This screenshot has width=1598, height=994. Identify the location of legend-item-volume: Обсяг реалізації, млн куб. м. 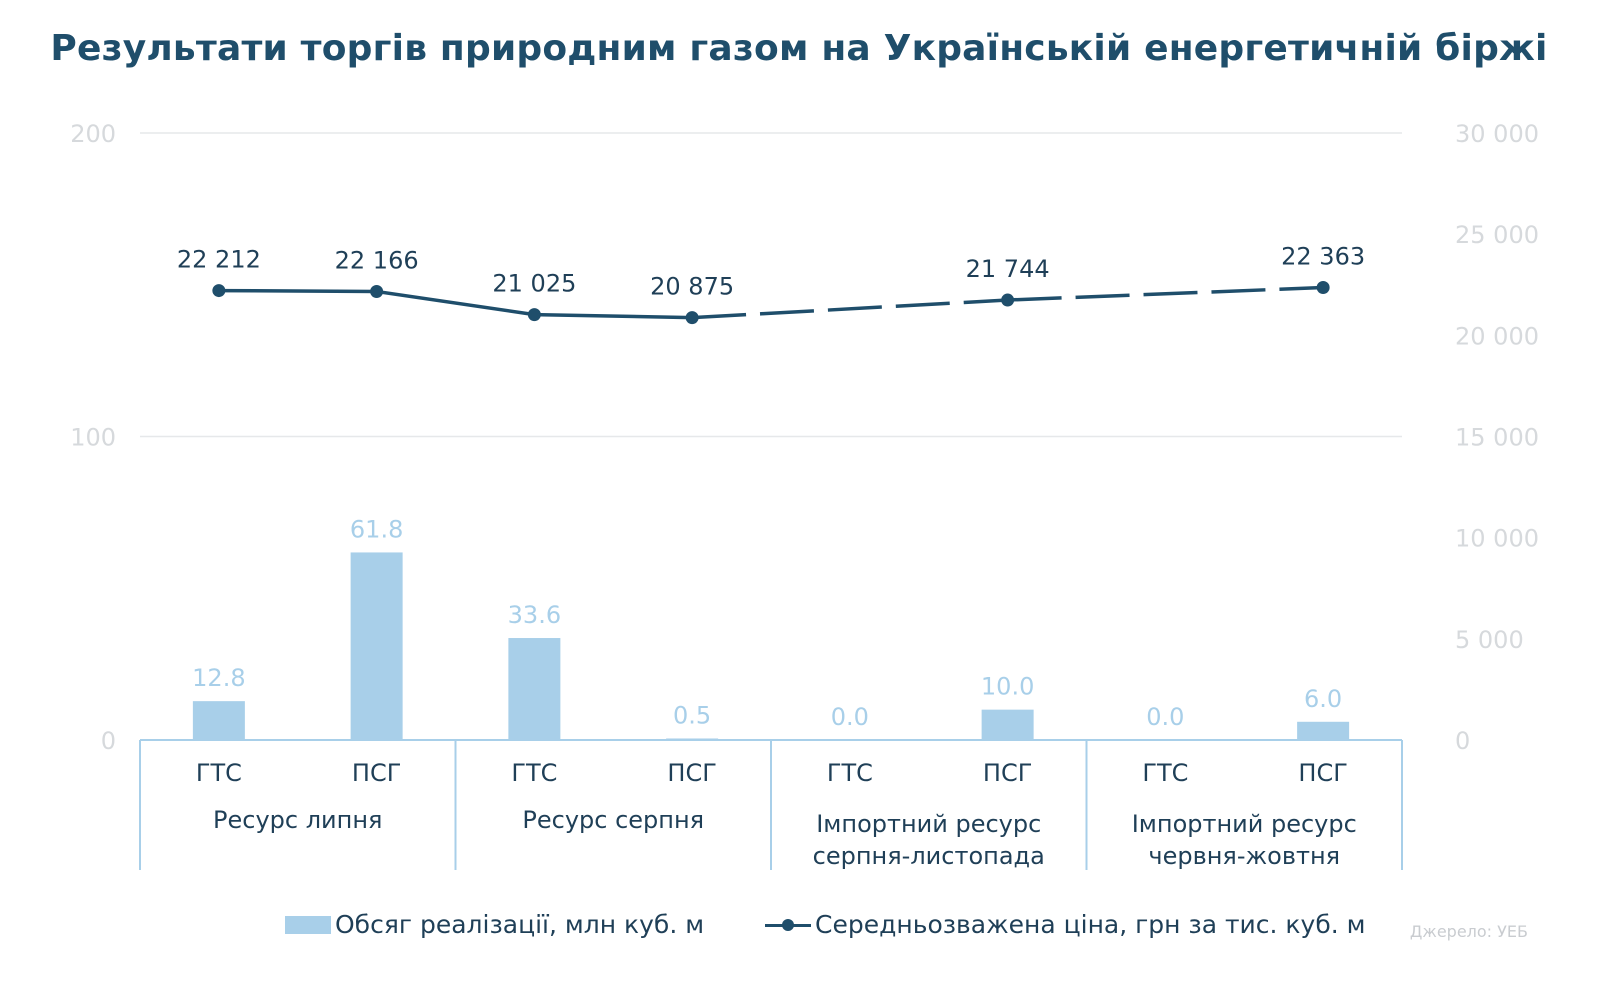
(494, 924).